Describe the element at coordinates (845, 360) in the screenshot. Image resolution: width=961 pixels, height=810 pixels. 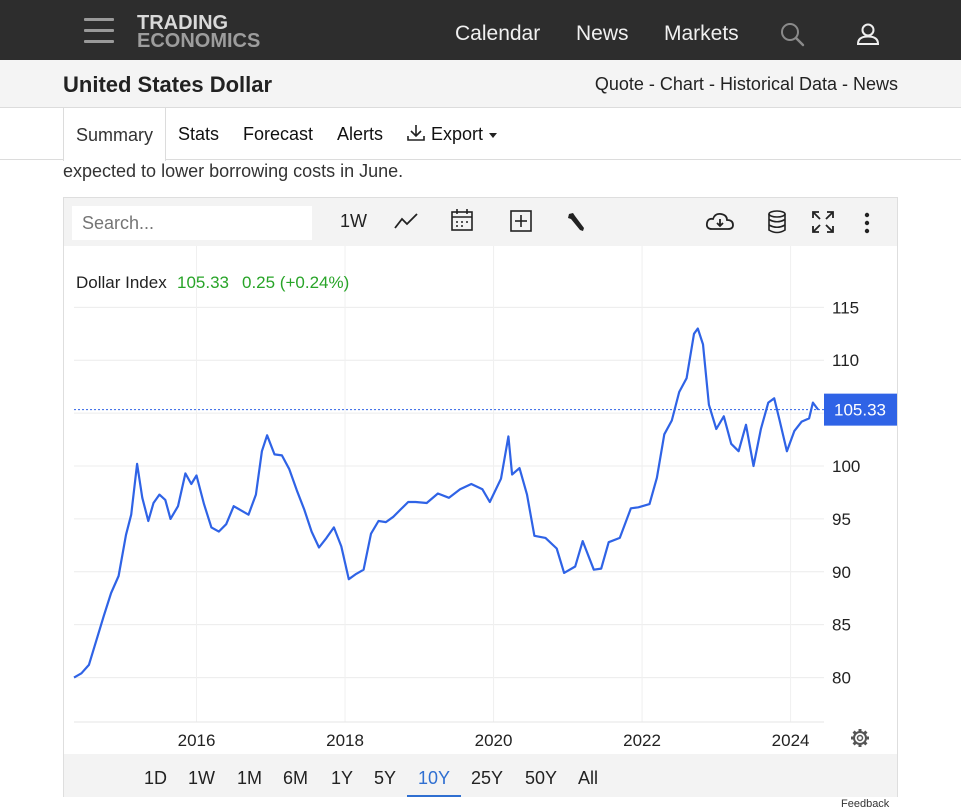
I see `y-tick-label: 110` at that location.